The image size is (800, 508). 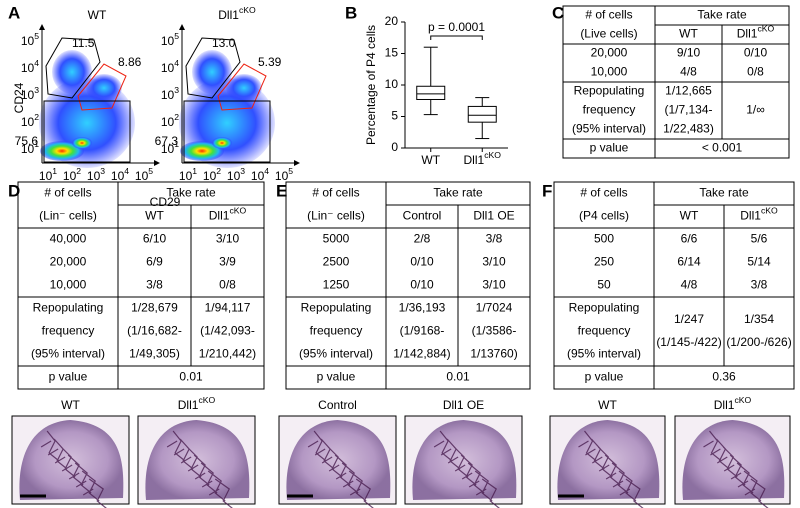 I want to click on image-label: Dll1cKO, so click(x=197, y=403).